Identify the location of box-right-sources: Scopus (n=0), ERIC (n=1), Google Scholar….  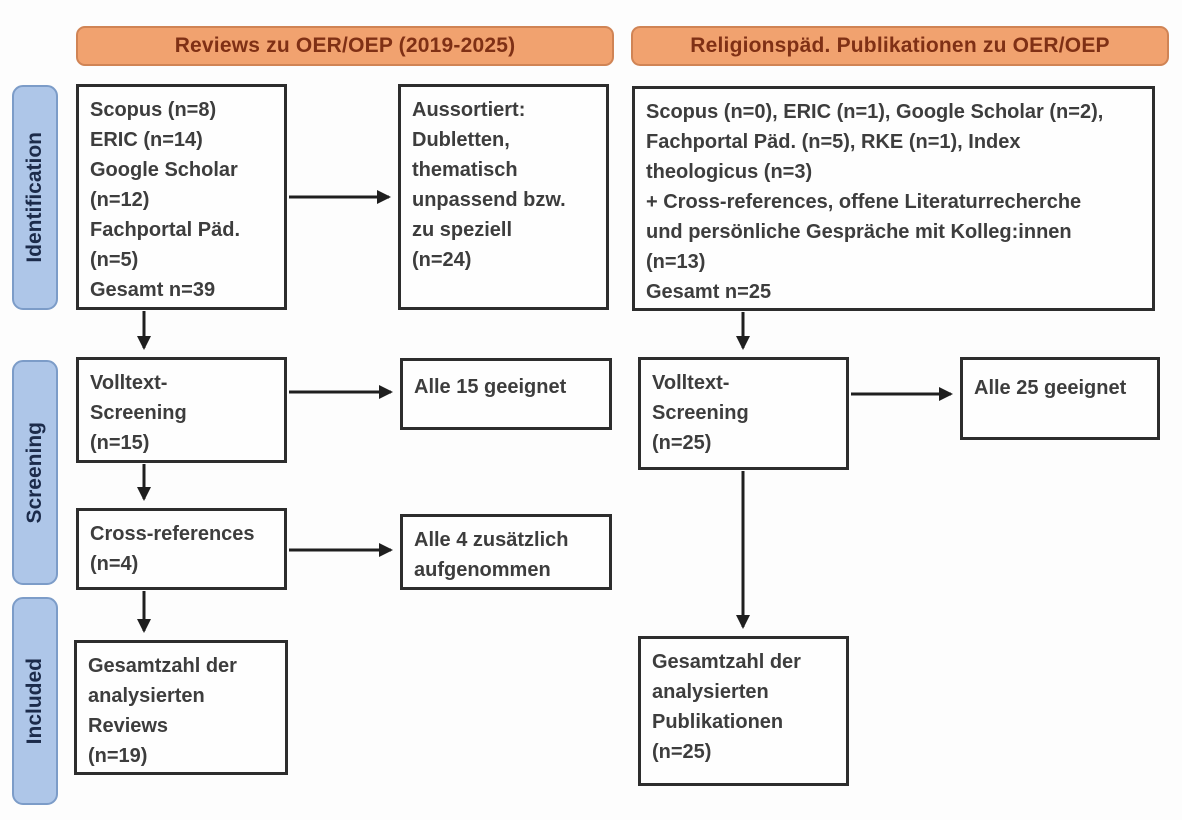
(893, 198).